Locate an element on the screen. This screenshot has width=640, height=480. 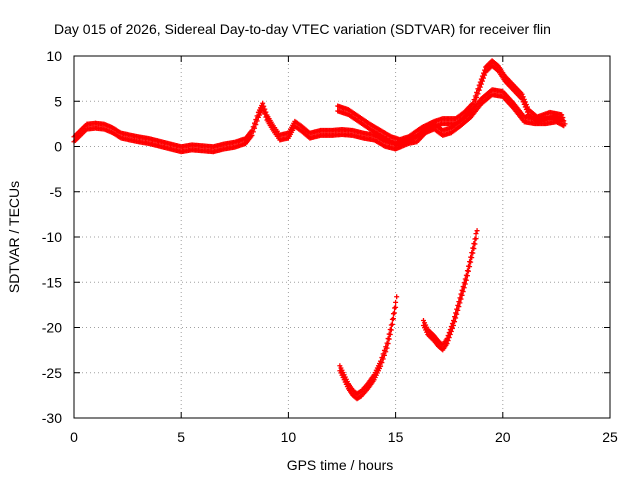
x-tick-label: 20 is located at coordinates (503, 437).